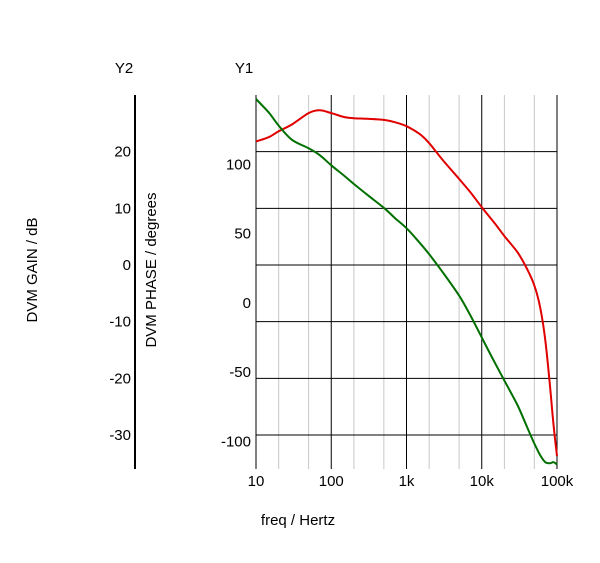 This screenshot has width=600, height=563. Describe the element at coordinates (122, 208) in the screenshot. I see `y2-tick-label: 10` at that location.